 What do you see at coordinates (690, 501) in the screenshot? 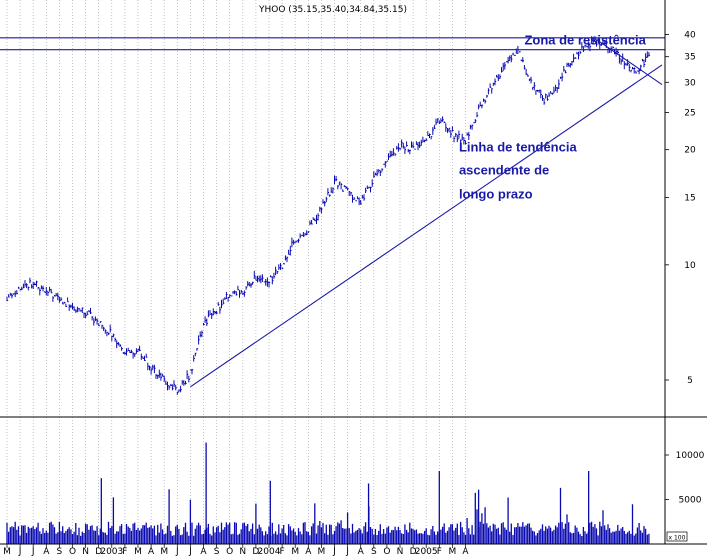
I see `volume-tick-label: 5000` at bounding box center [690, 501].